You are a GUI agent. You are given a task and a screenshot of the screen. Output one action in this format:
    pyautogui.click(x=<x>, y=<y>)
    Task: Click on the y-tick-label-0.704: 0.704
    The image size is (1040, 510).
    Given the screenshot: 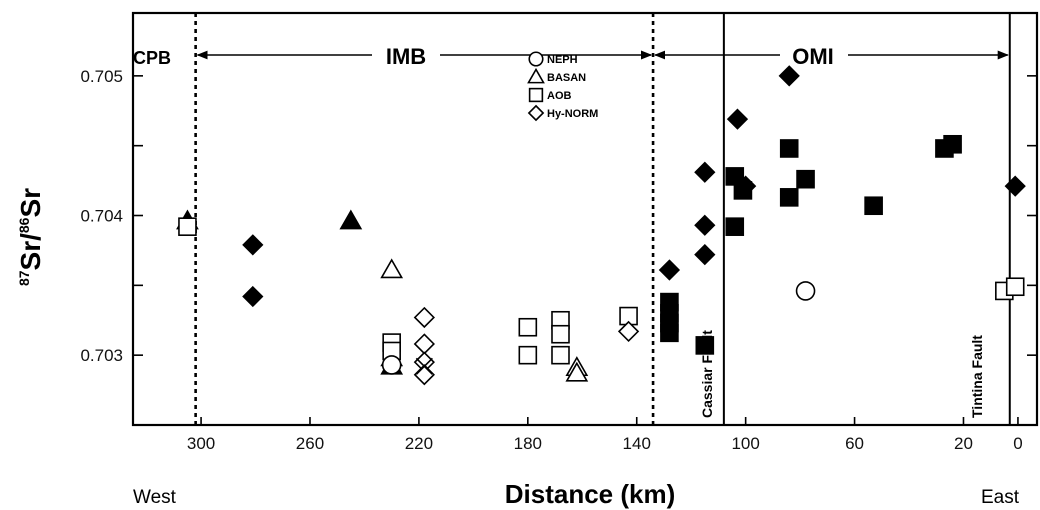 What is the action you would take?
    pyautogui.click(x=101, y=216)
    